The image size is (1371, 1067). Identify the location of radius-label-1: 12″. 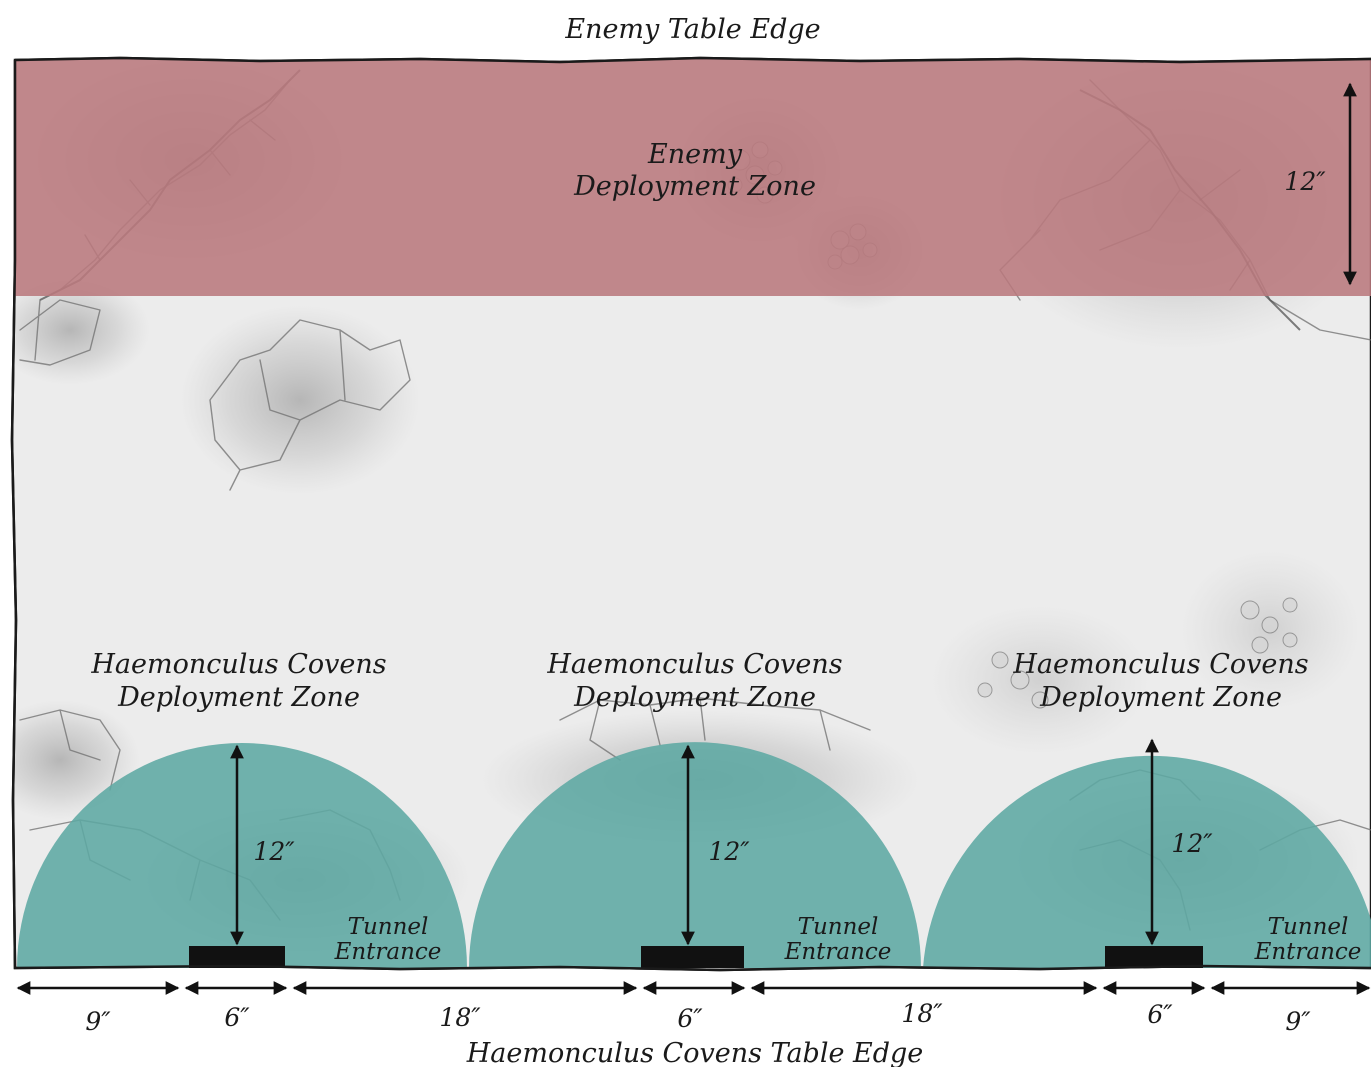
(274, 851).